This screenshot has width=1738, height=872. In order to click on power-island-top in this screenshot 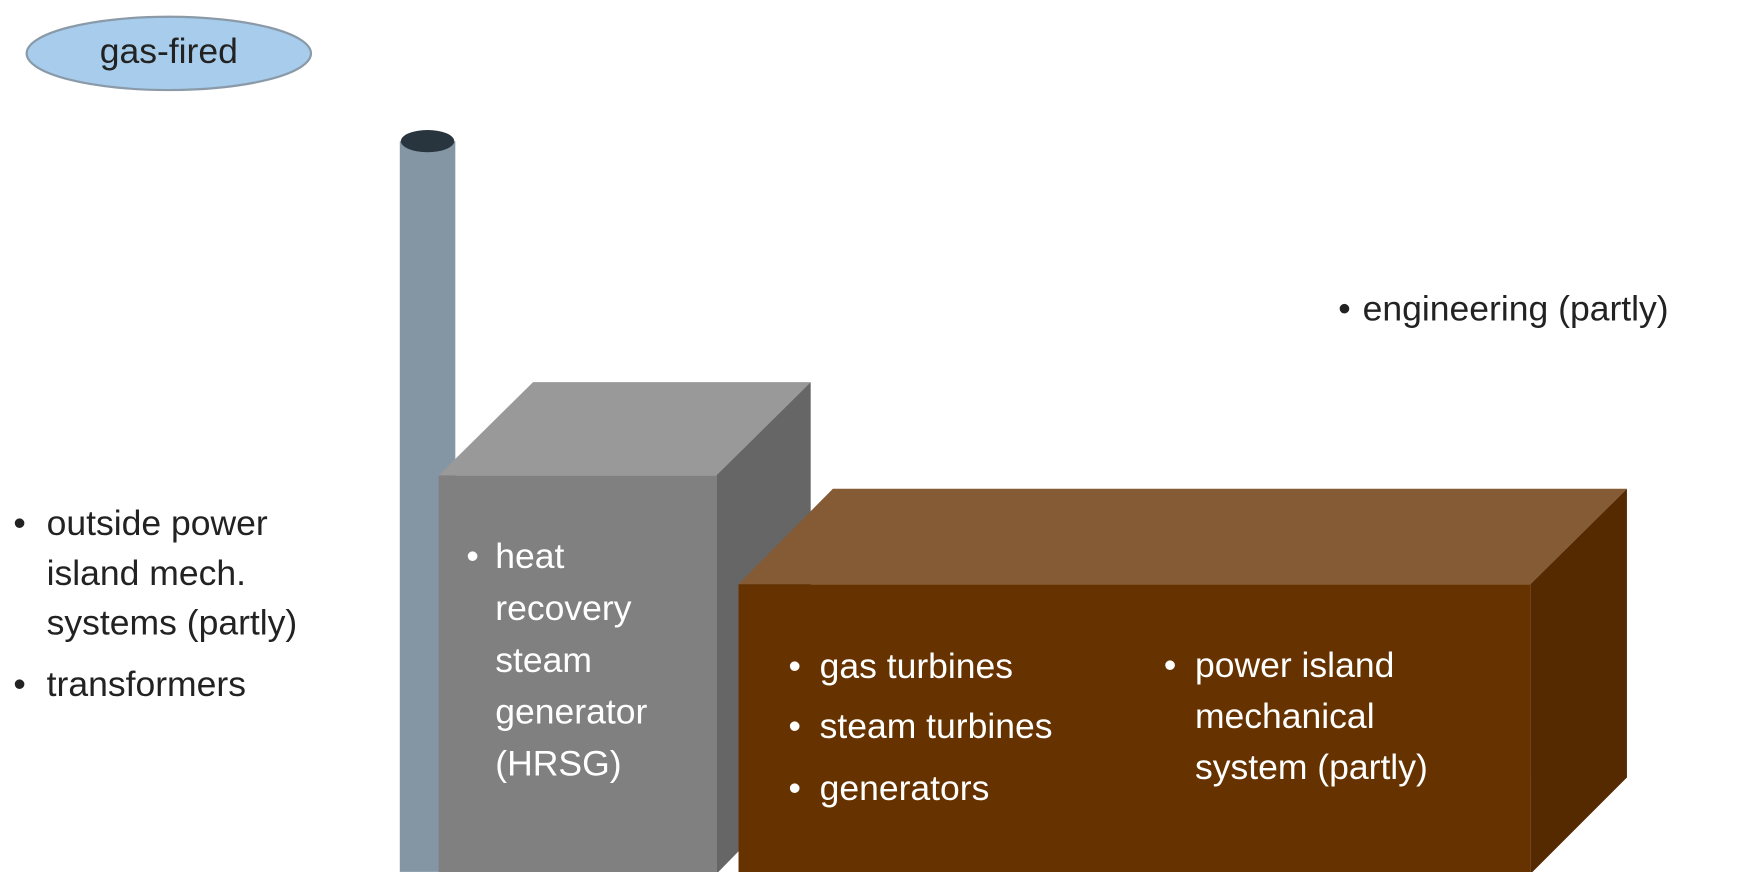, I will do `click(1182, 536)`.